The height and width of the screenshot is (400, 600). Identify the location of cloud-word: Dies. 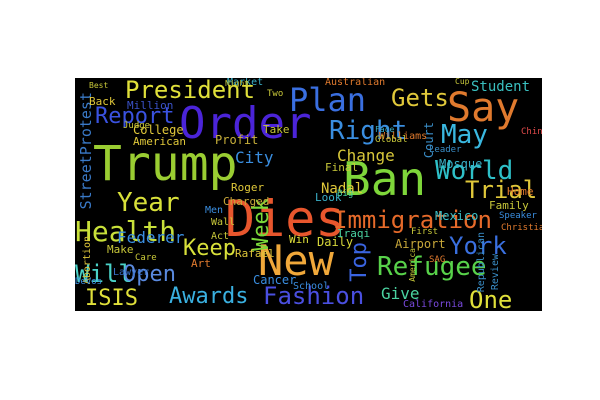
(285, 219).